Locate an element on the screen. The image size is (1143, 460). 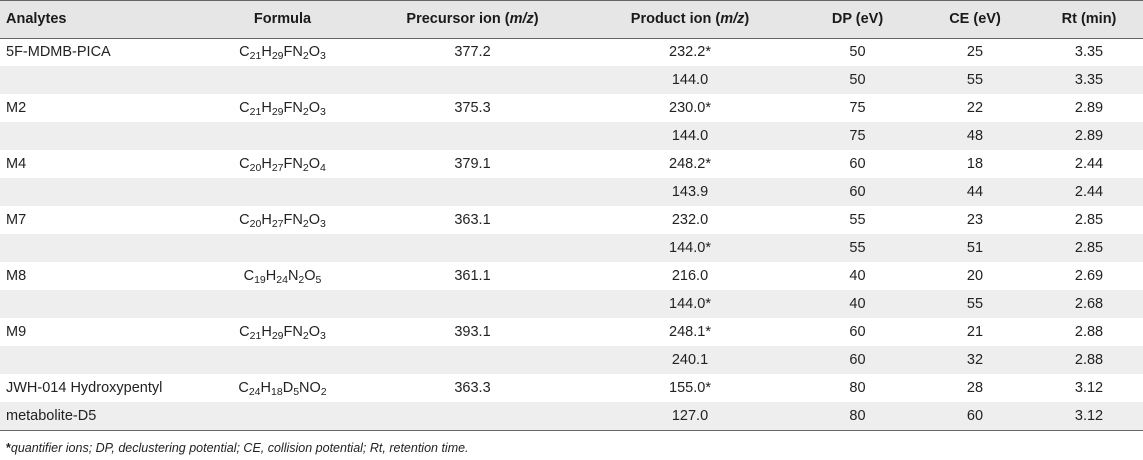
cell-ce: 28 is located at coordinates (975, 388).